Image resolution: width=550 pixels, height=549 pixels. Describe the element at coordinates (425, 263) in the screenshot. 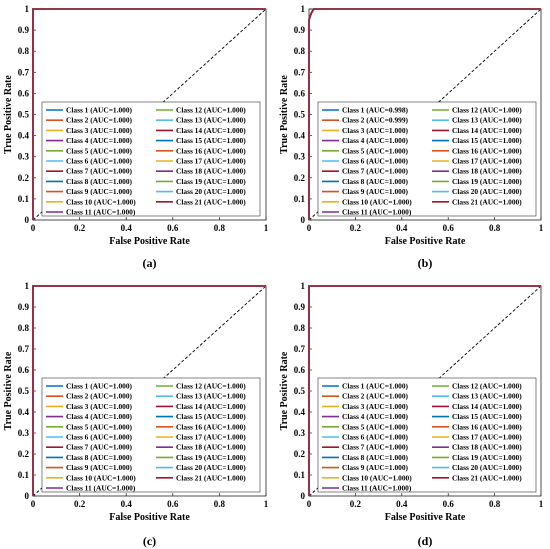

I see `panel-label: (b)` at that location.